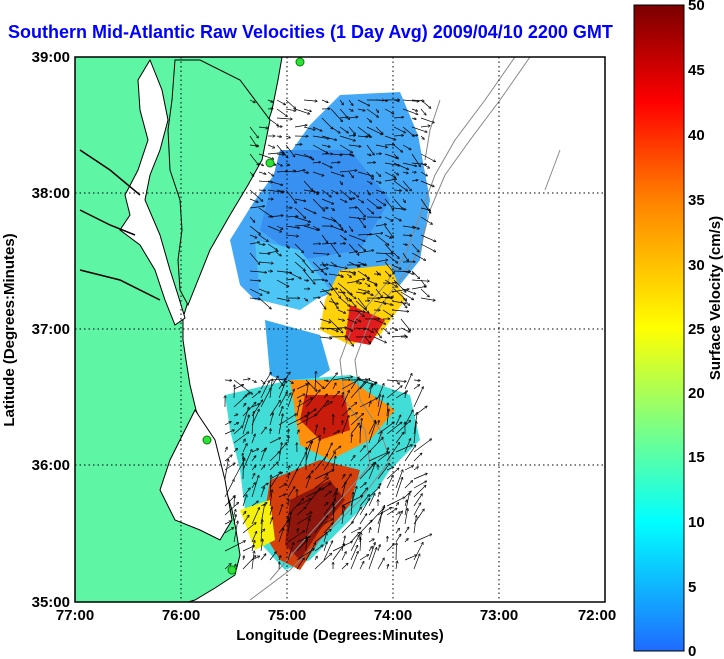 Image resolution: width=724 pixels, height=659 pixels. What do you see at coordinates (696, 70) in the screenshot?
I see `colorbar-tick-label: 45` at bounding box center [696, 70].